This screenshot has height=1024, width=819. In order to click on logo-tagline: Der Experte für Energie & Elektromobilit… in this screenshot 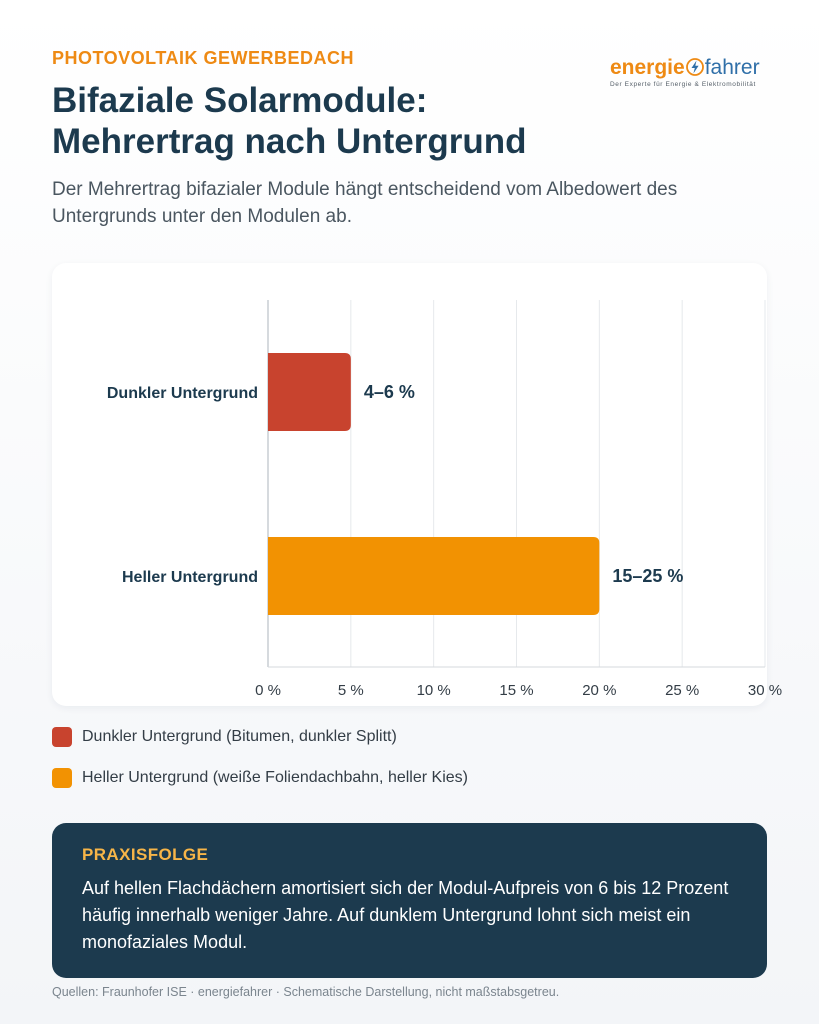, I will do `click(683, 84)`.